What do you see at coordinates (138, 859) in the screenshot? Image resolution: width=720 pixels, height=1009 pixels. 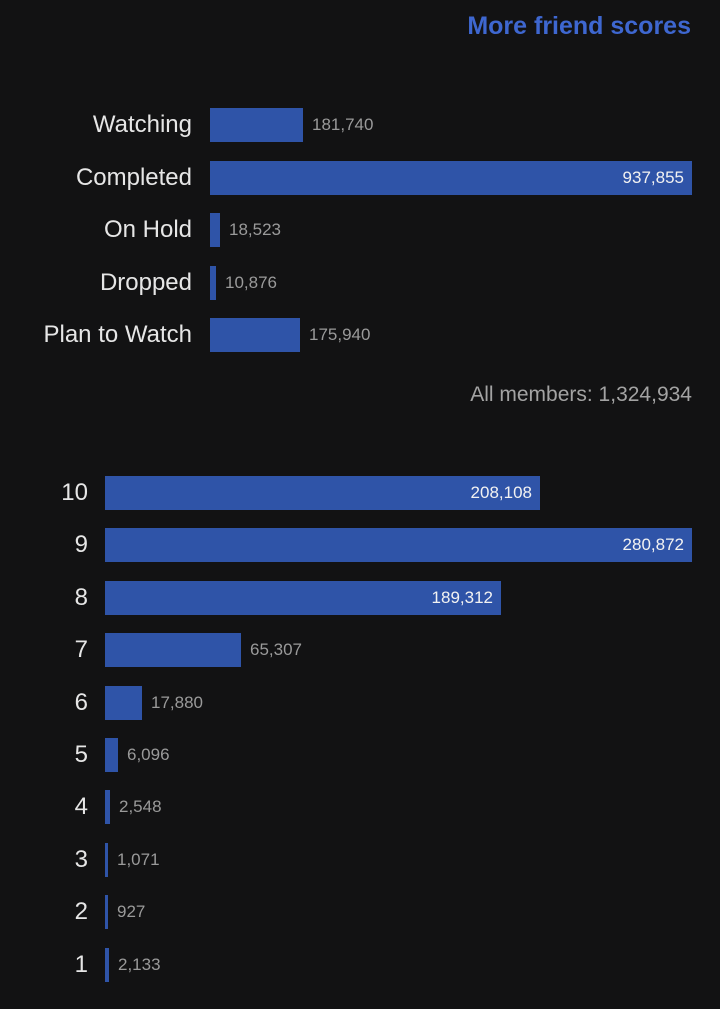 I see `score-value-3: 1,071` at bounding box center [138, 859].